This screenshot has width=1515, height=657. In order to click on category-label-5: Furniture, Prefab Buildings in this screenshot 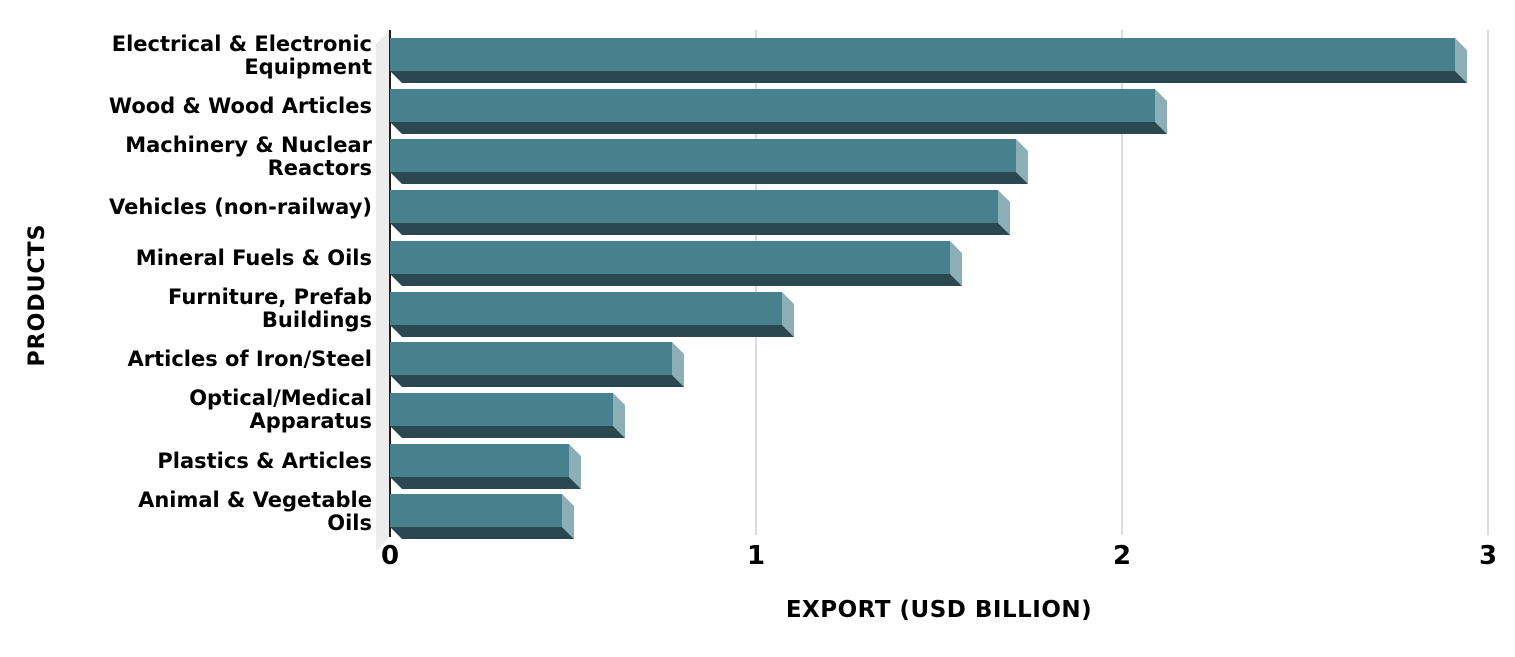, I will do `click(186, 309)`.